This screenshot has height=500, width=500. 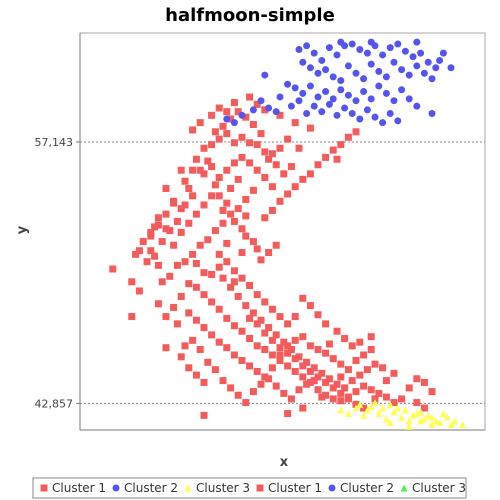 I want to click on circle-icon, so click(x=116, y=488).